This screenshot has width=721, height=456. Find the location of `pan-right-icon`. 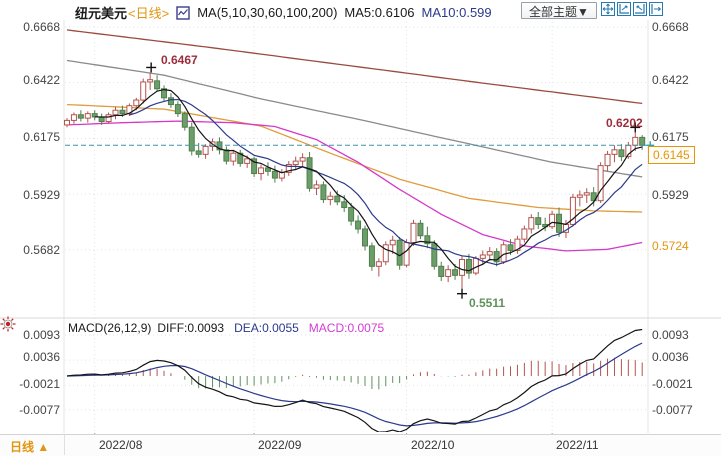

pan-right-icon is located at coordinates (656, 9).